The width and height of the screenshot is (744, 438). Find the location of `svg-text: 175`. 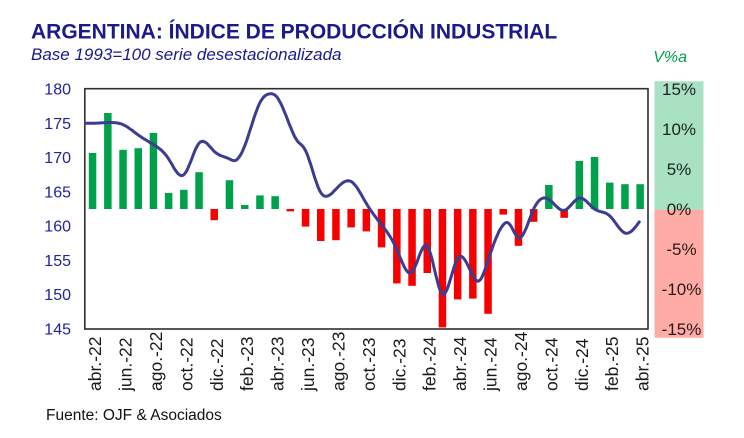

svg-text: 175 is located at coordinates (57, 124).